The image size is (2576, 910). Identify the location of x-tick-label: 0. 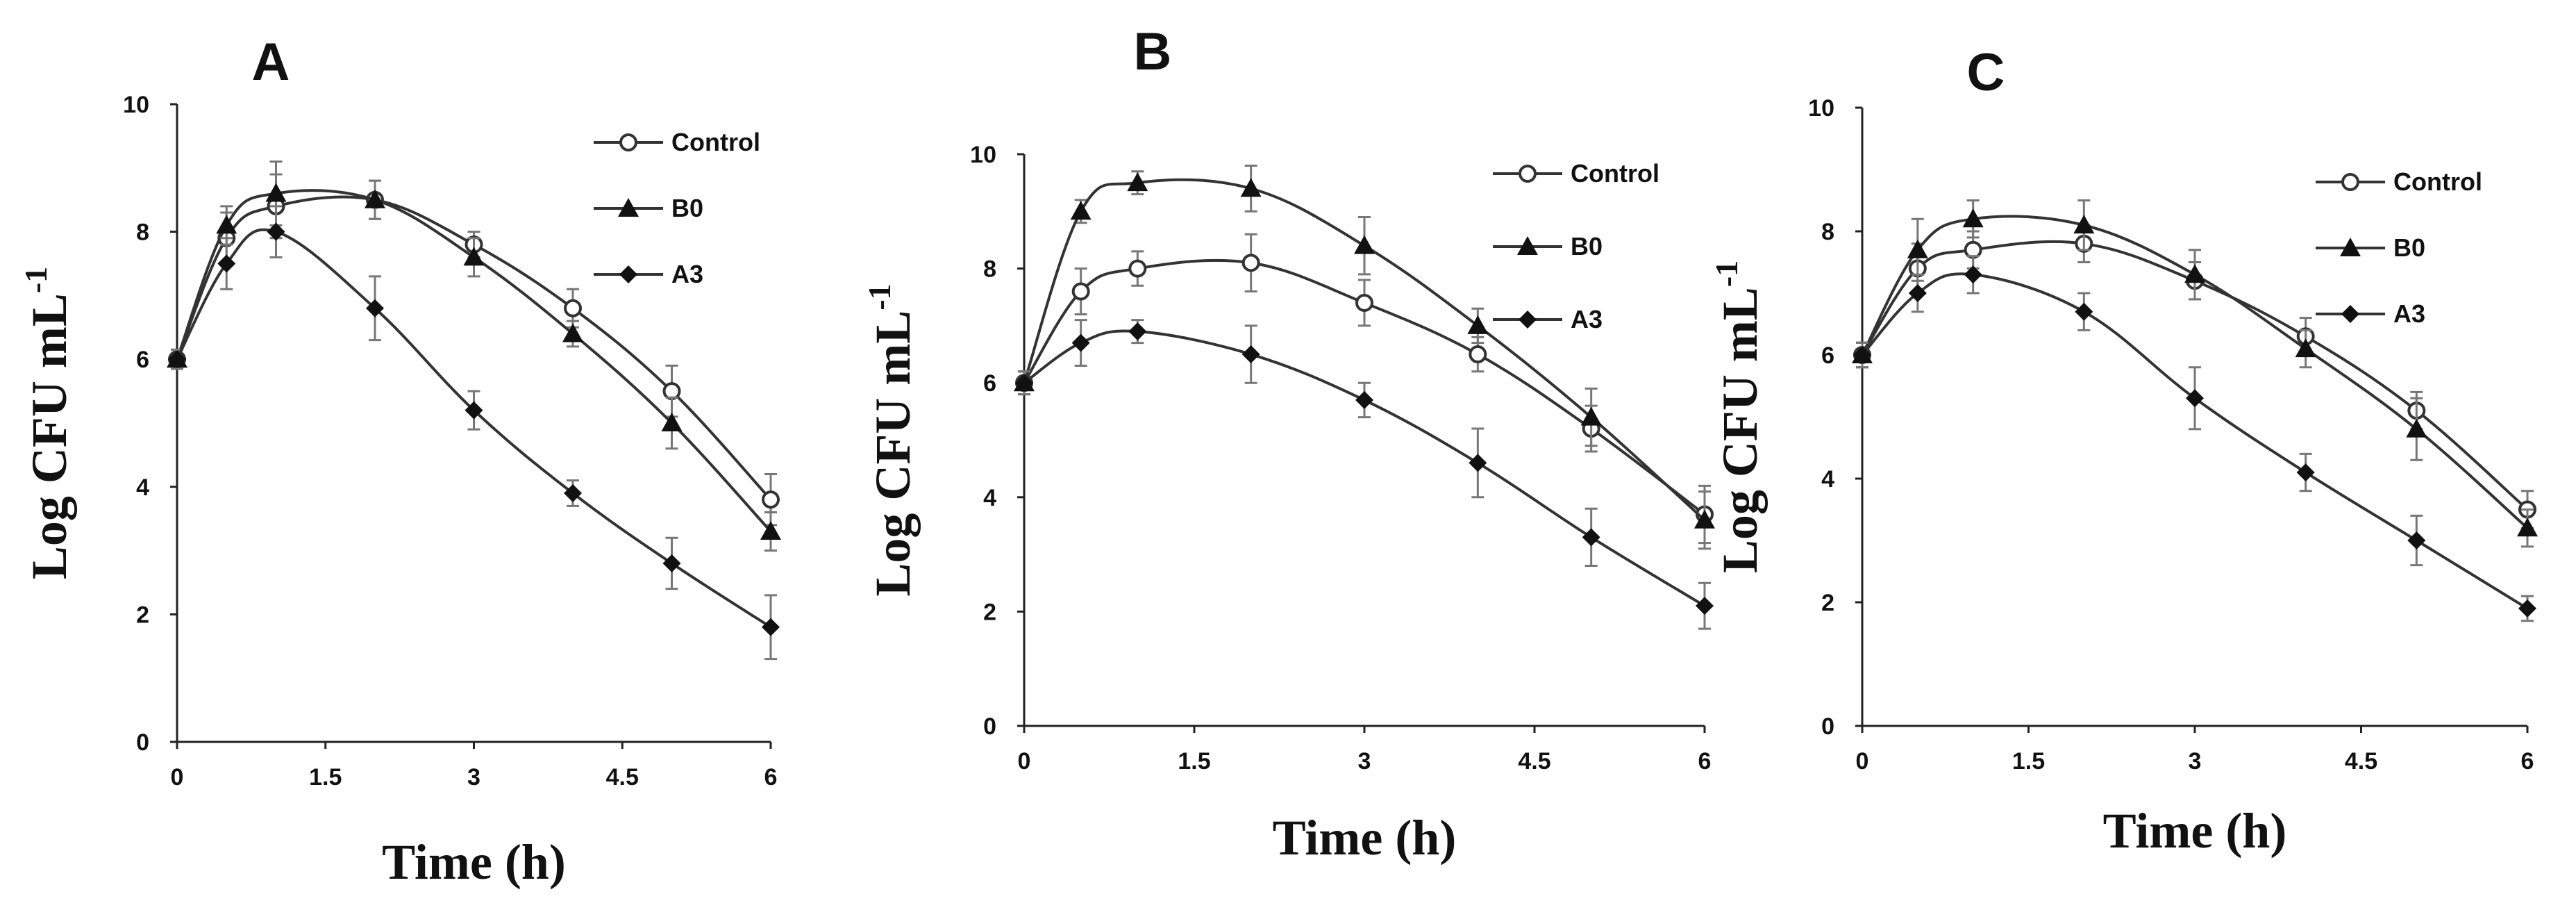
(177, 778).